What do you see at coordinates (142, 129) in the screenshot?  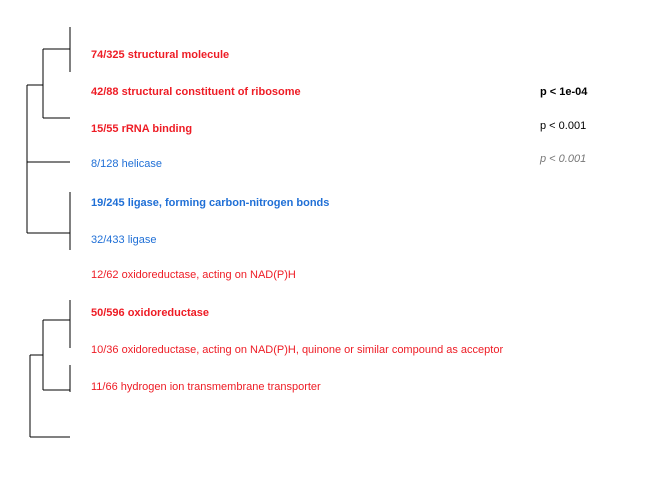 I see `go-term-label: 15/55 rRNA binding` at bounding box center [142, 129].